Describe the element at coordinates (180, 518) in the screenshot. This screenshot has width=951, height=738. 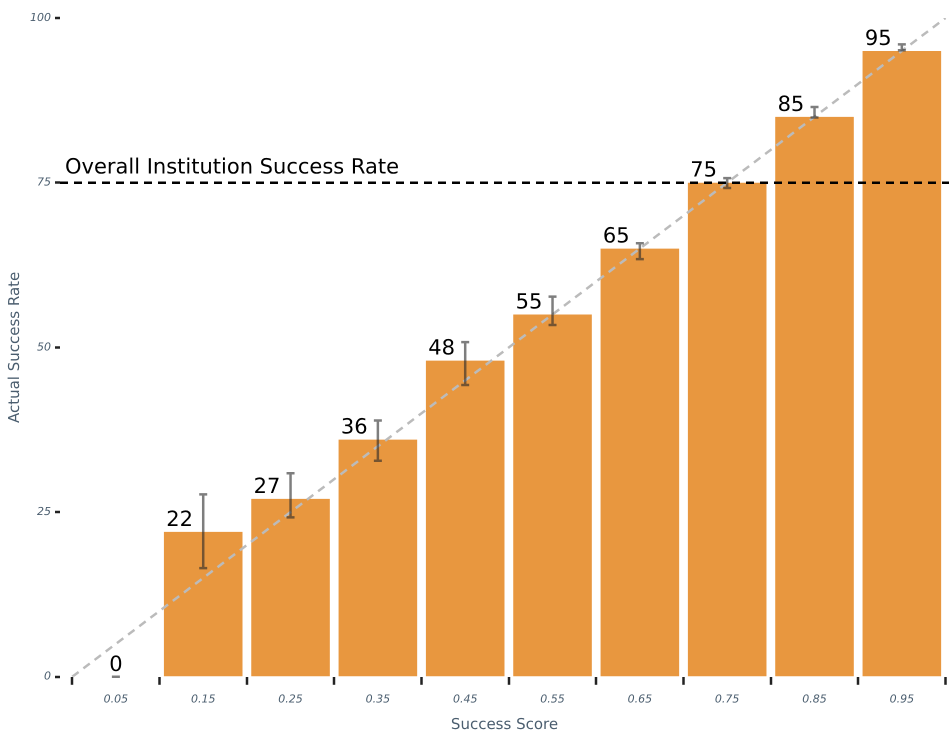
I see `data-label: 22` at that location.